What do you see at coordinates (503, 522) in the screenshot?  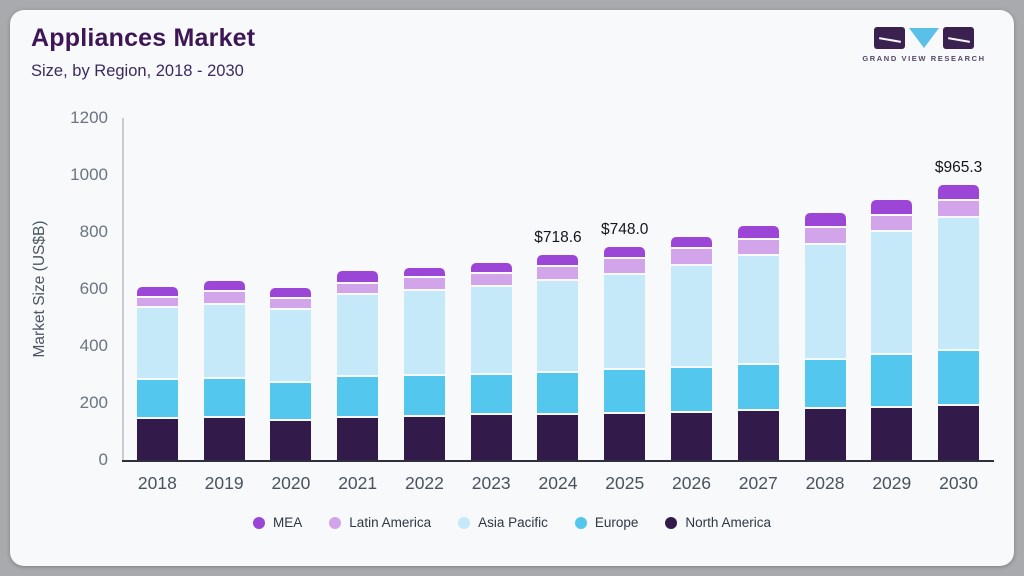 I see `legend-item-asia-pacific: Asia Pacific` at bounding box center [503, 522].